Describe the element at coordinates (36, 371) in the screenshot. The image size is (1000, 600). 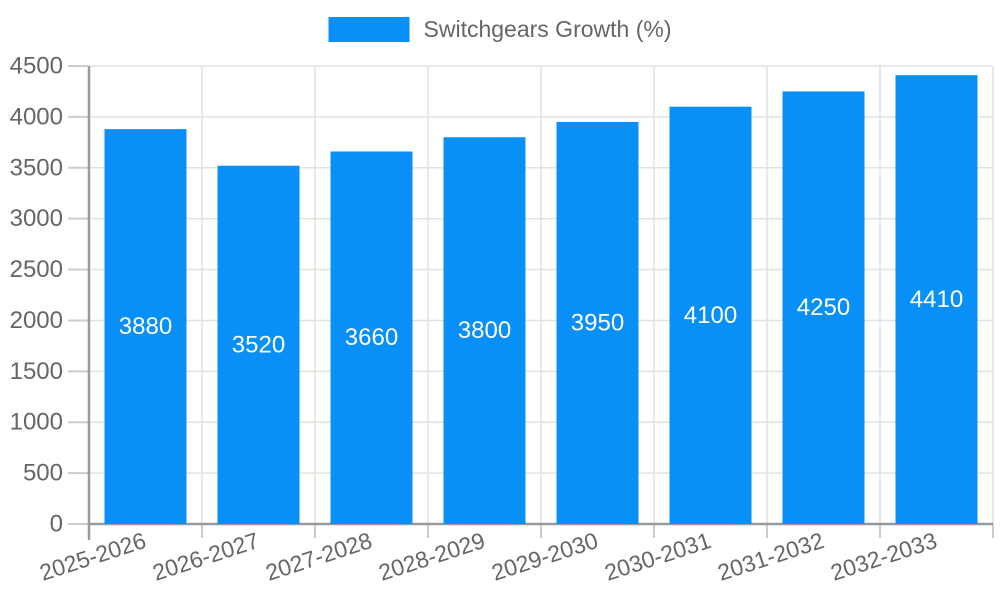
I see `y-tick-label: 1500` at that location.